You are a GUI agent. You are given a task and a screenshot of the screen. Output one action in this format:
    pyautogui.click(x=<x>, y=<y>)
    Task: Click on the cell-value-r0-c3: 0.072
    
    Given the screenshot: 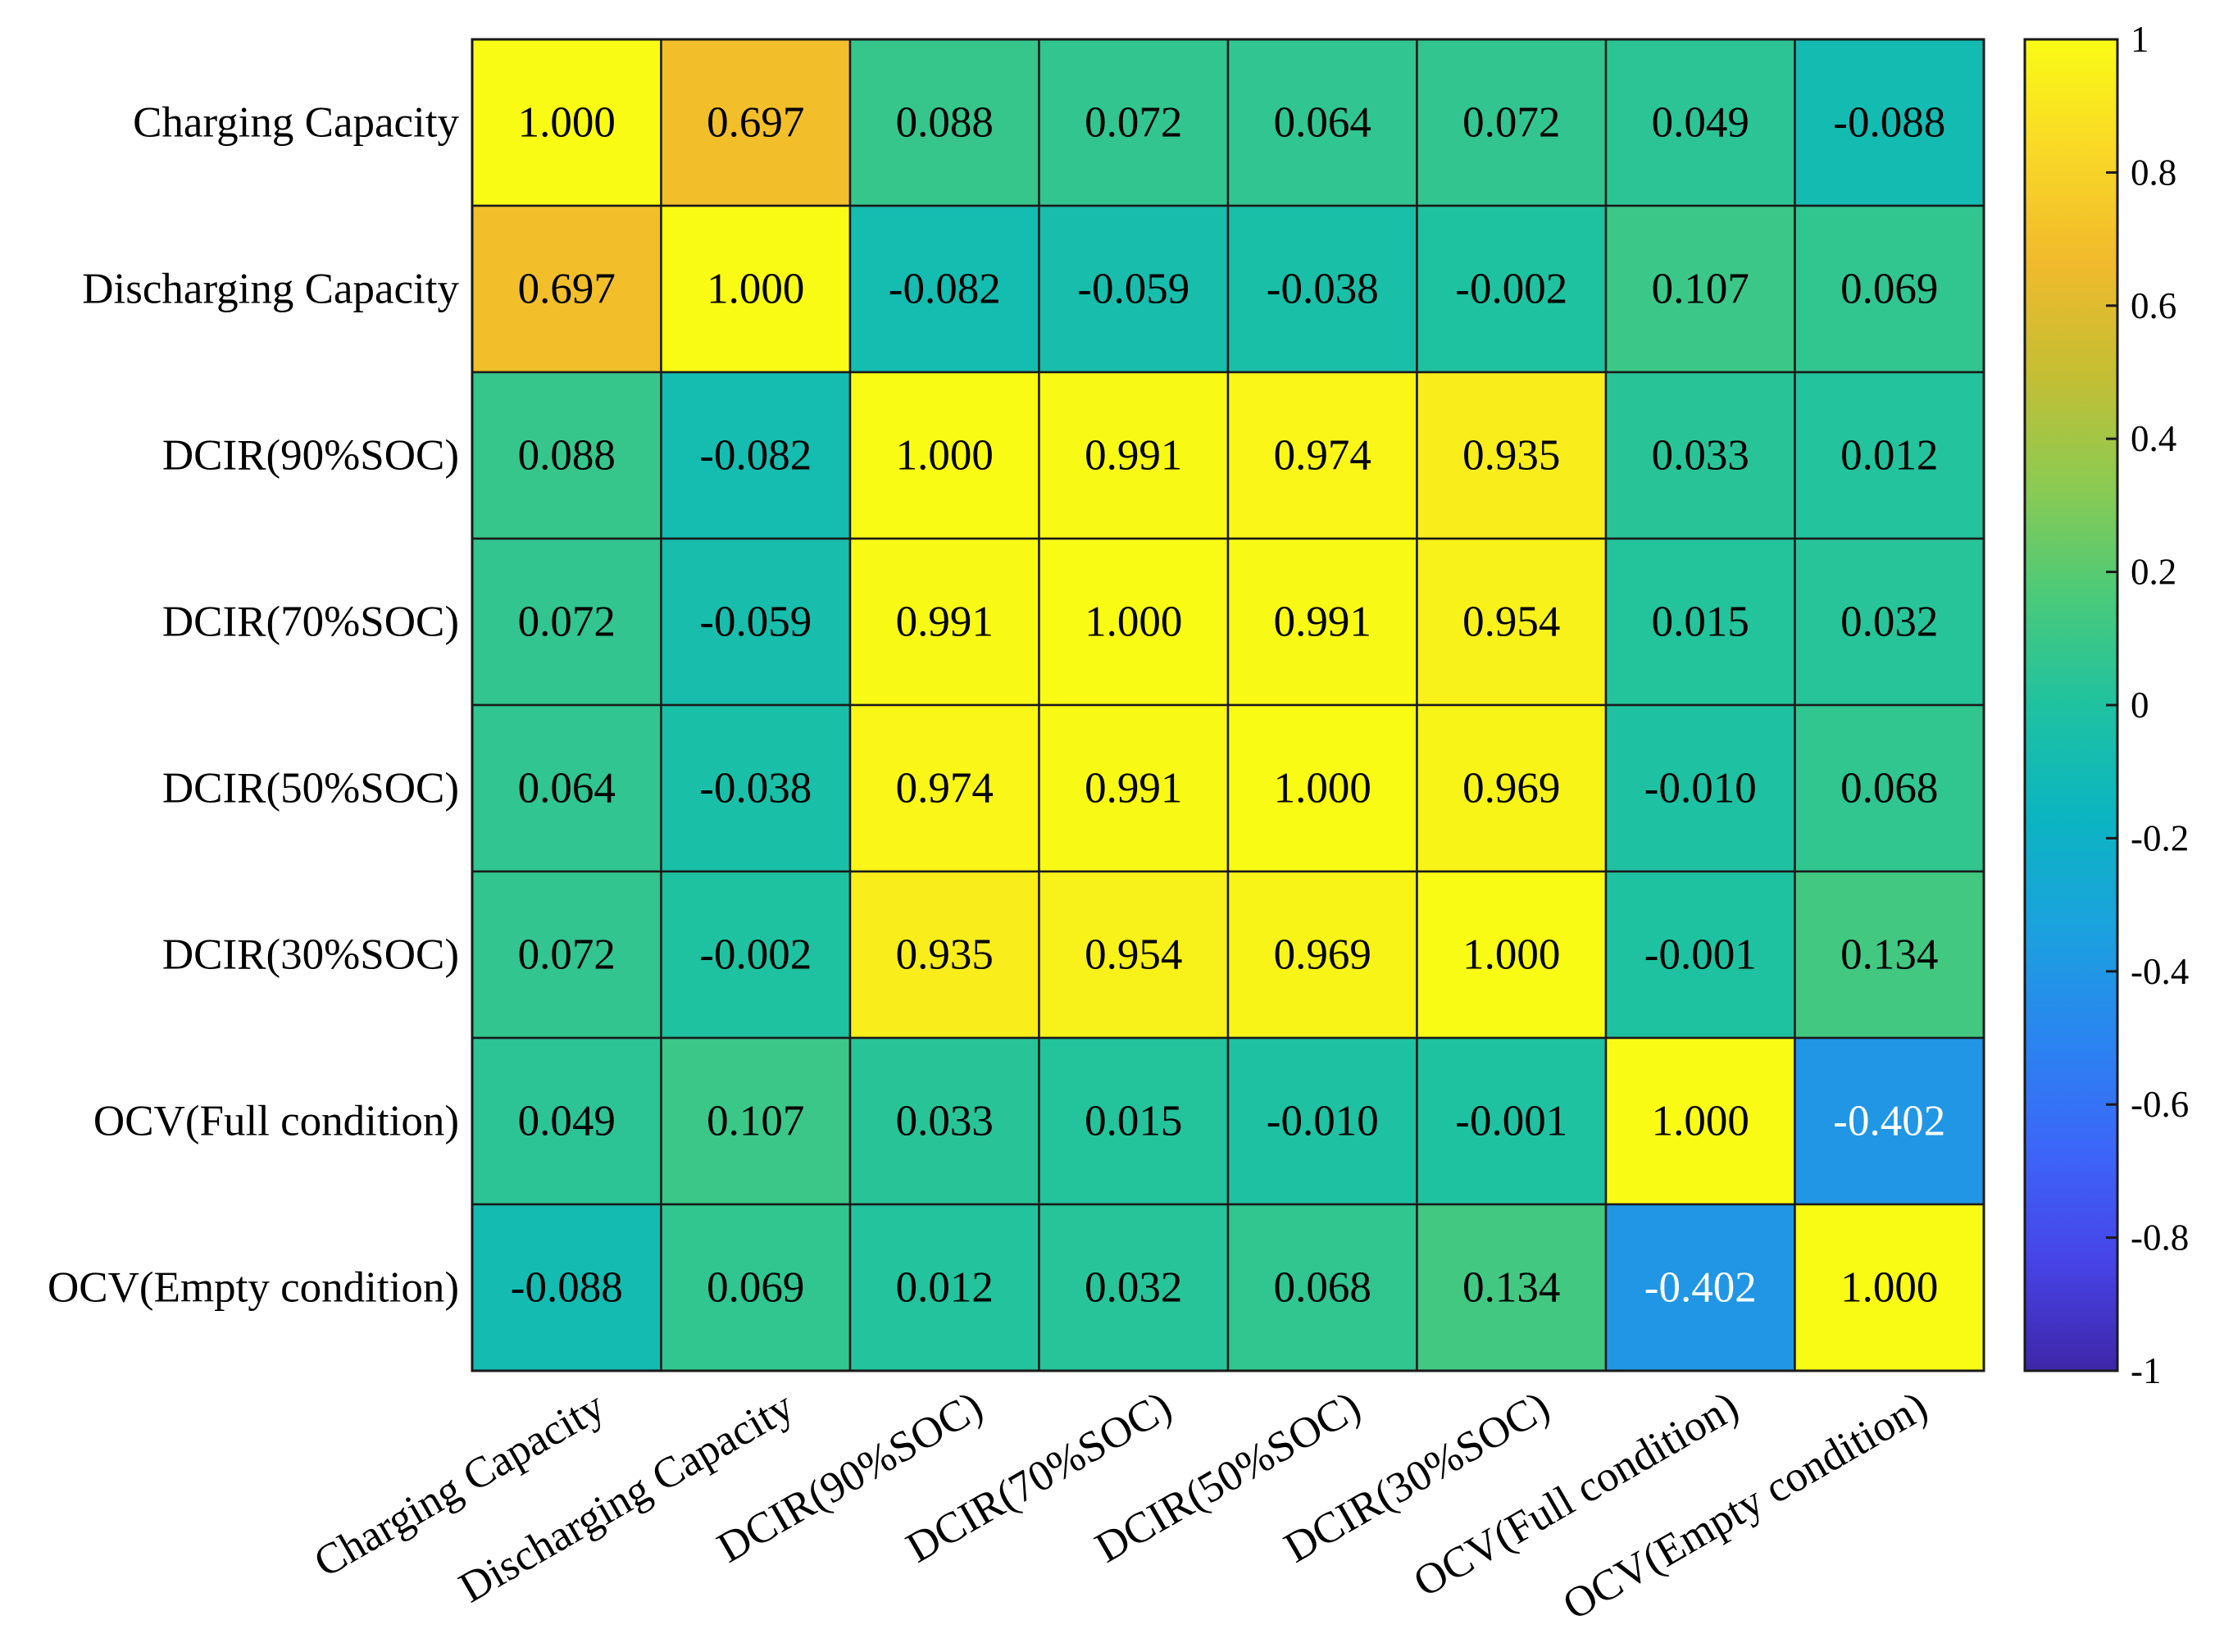 What is the action you would take?
    pyautogui.click(x=1133, y=123)
    